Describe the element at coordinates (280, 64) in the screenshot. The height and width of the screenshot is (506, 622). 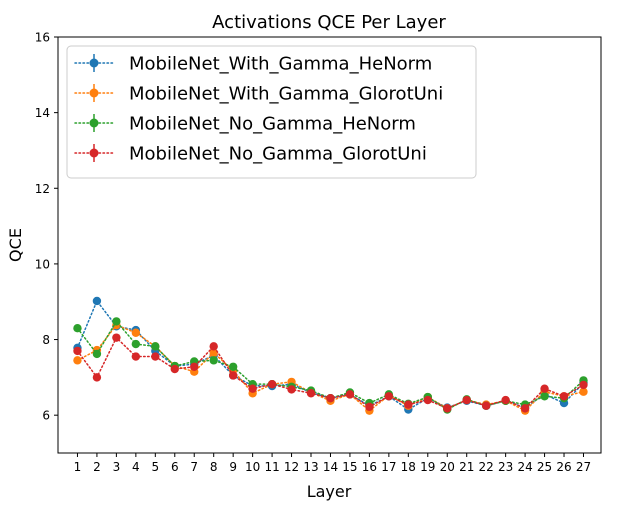
I see `legend-label: MobileNet_With_Gamma_HeNorm` at that location.